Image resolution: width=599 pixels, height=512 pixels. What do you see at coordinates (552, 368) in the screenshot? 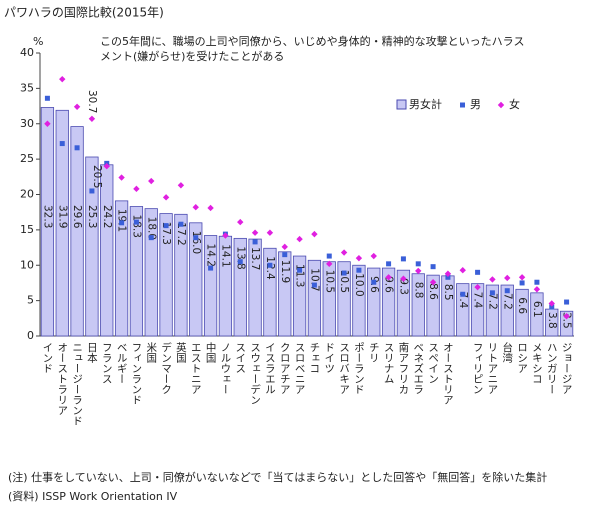
I see `x-tick-label: ハンガリー` at bounding box center [552, 368].